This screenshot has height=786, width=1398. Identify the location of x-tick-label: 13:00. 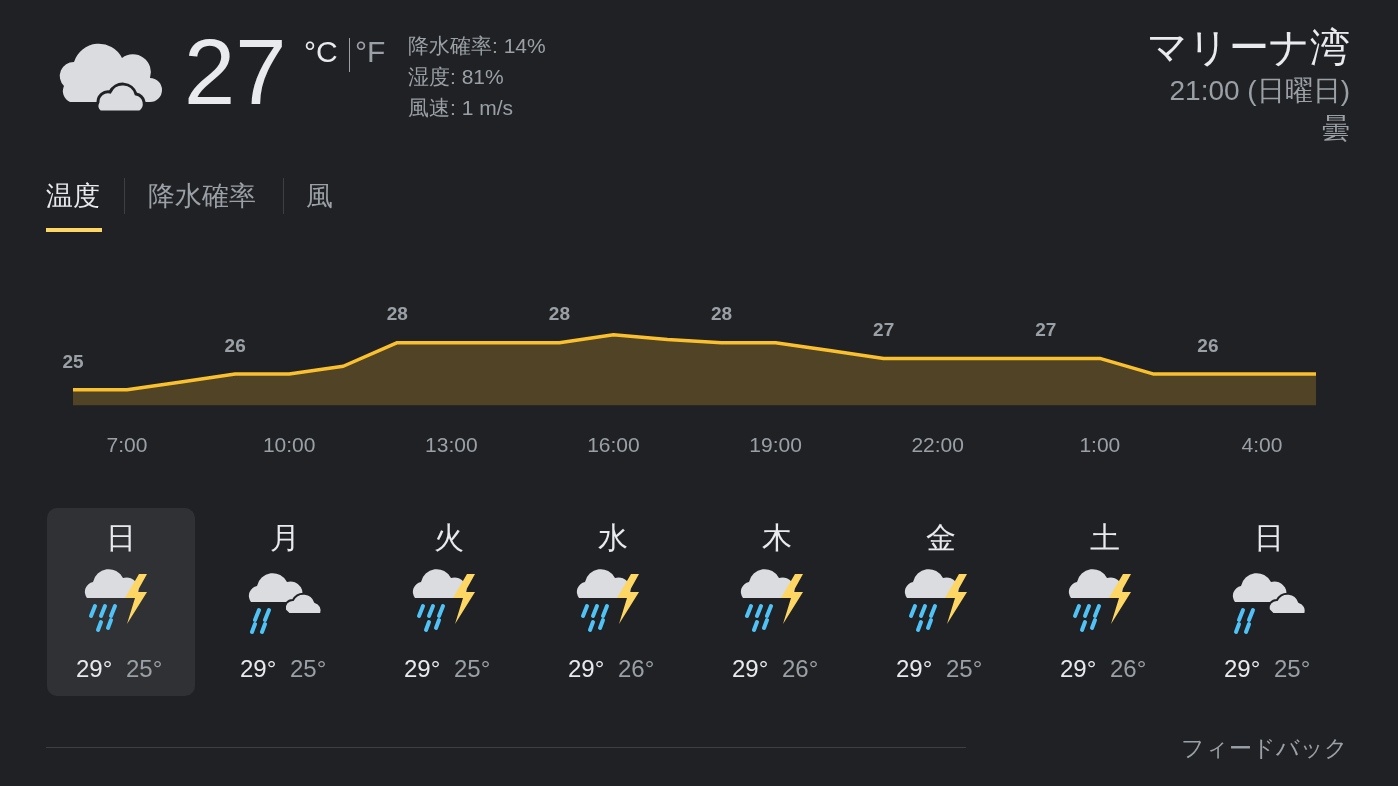
(451, 444).